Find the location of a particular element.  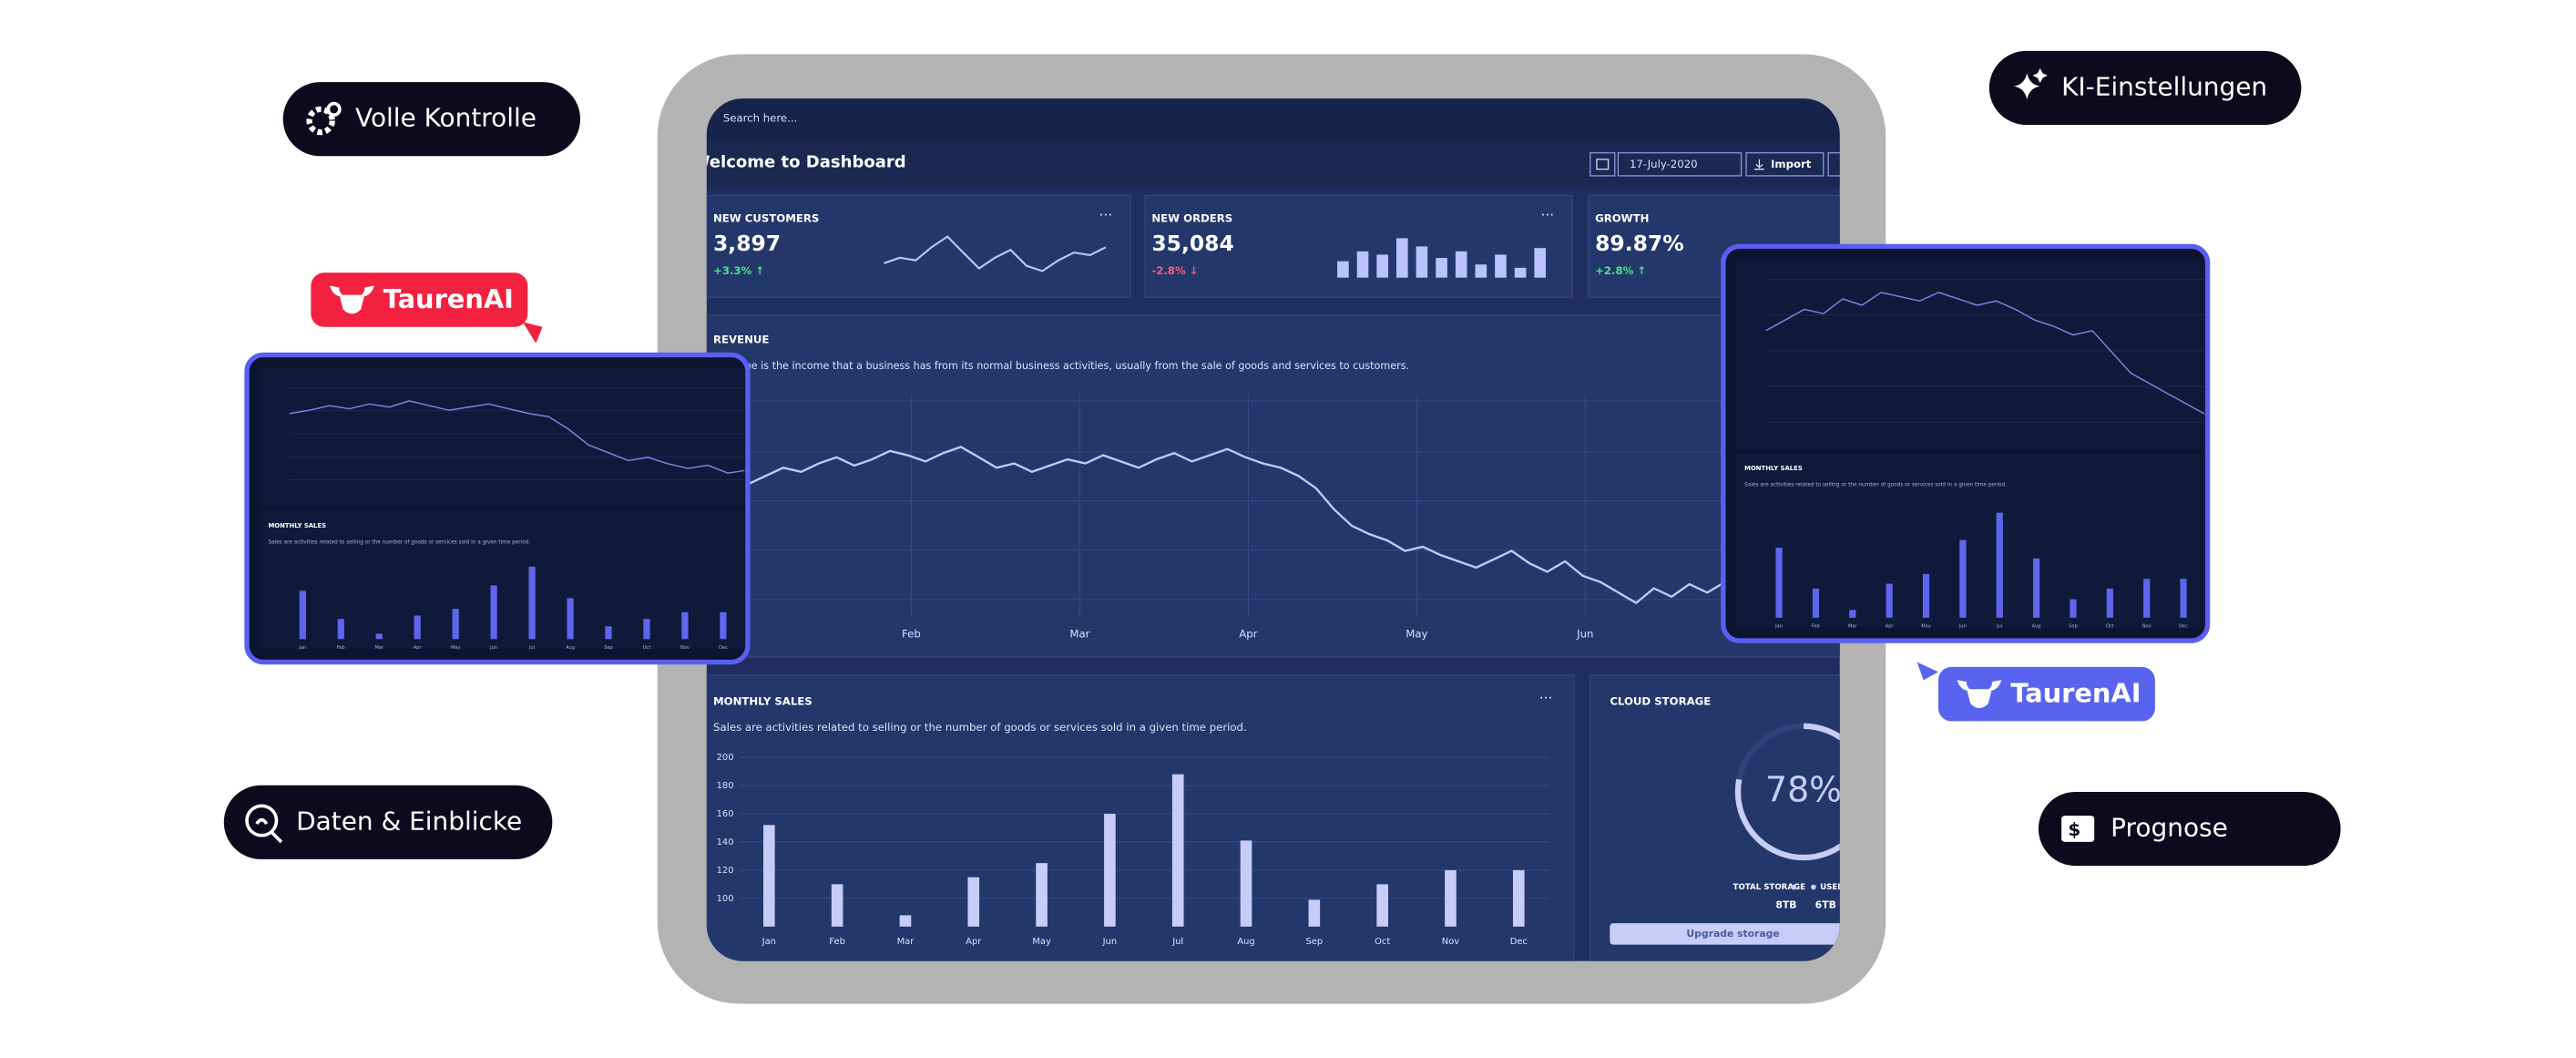

badge-pointer is located at coordinates (533, 333).